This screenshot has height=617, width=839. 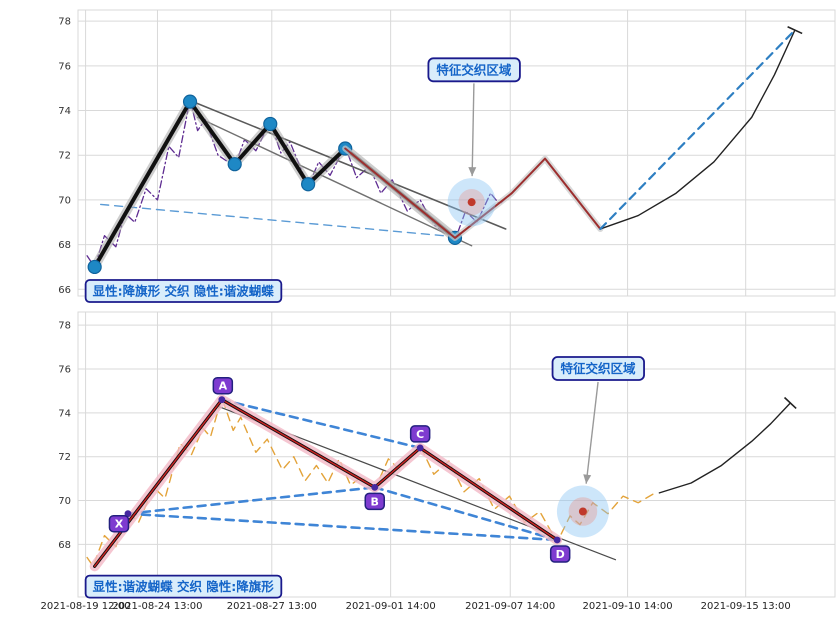 What do you see at coordinates (321, 424) in the screenshot?
I see `guide-ac-line` at bounding box center [321, 424].